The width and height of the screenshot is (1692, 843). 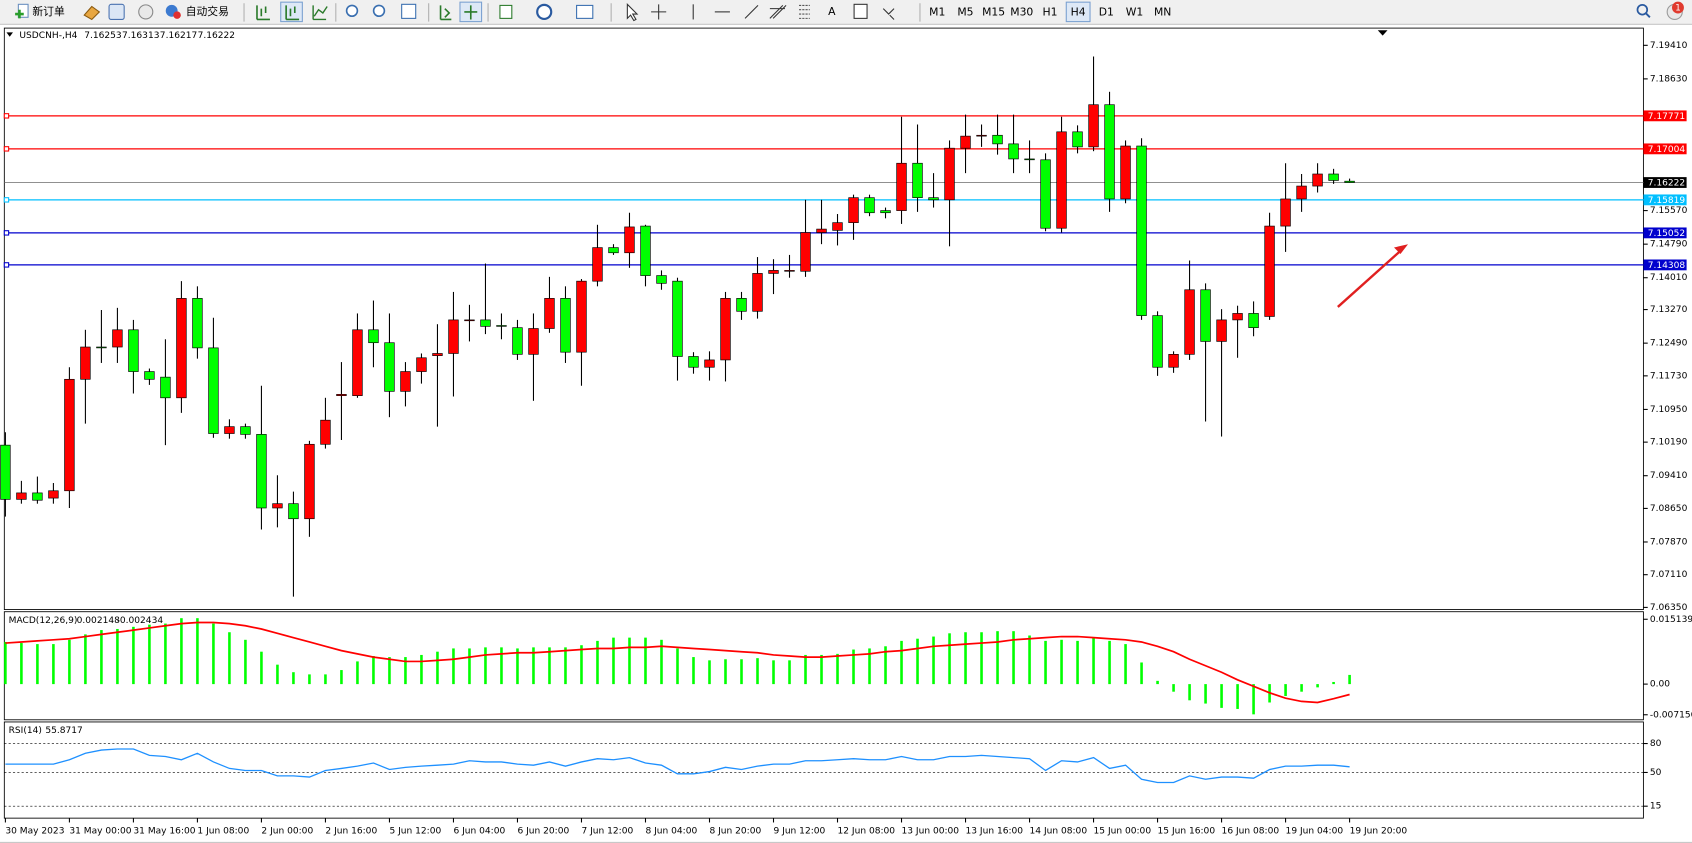 I want to click on timeframe-button: W1, so click(x=1135, y=11).